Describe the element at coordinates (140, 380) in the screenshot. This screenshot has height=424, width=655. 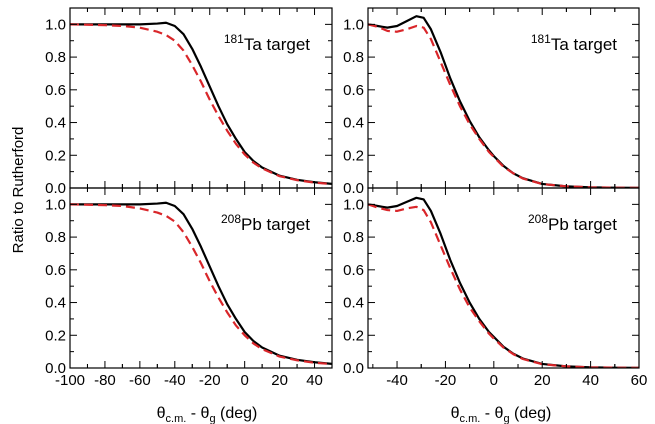
I see `x-tick-label: -60` at that location.